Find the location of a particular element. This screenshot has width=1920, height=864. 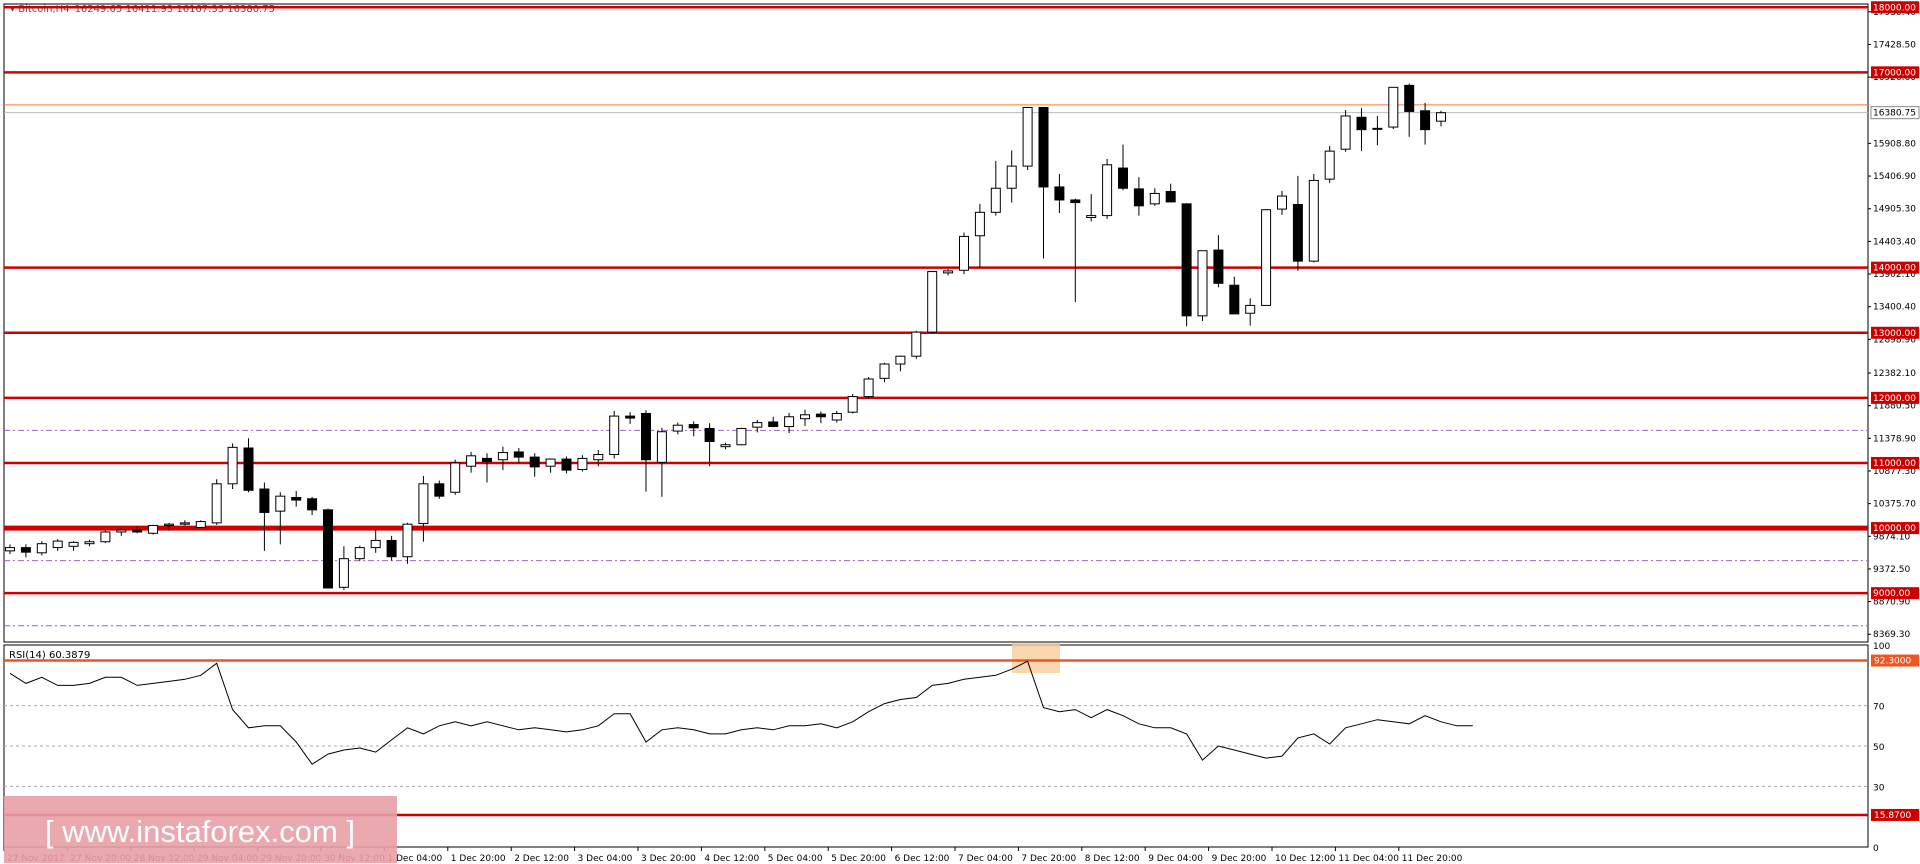

time-tick-label: 9 Dec 20:00 is located at coordinates (1239, 859).